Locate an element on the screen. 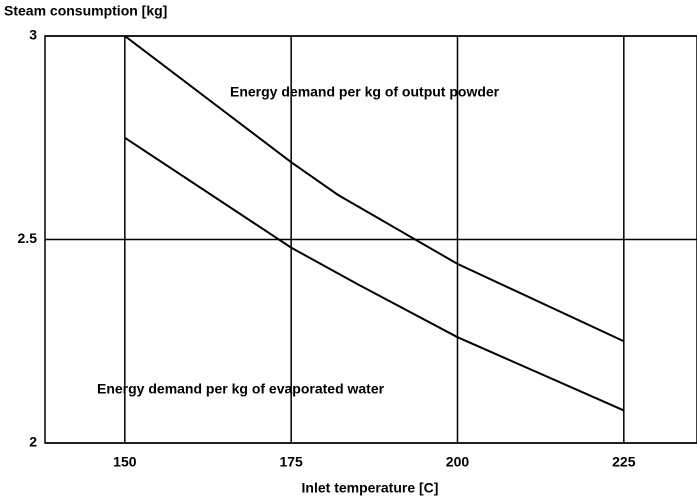 Image resolution: width=697 pixels, height=498 pixels. x-tick-label: 200 is located at coordinates (458, 462).